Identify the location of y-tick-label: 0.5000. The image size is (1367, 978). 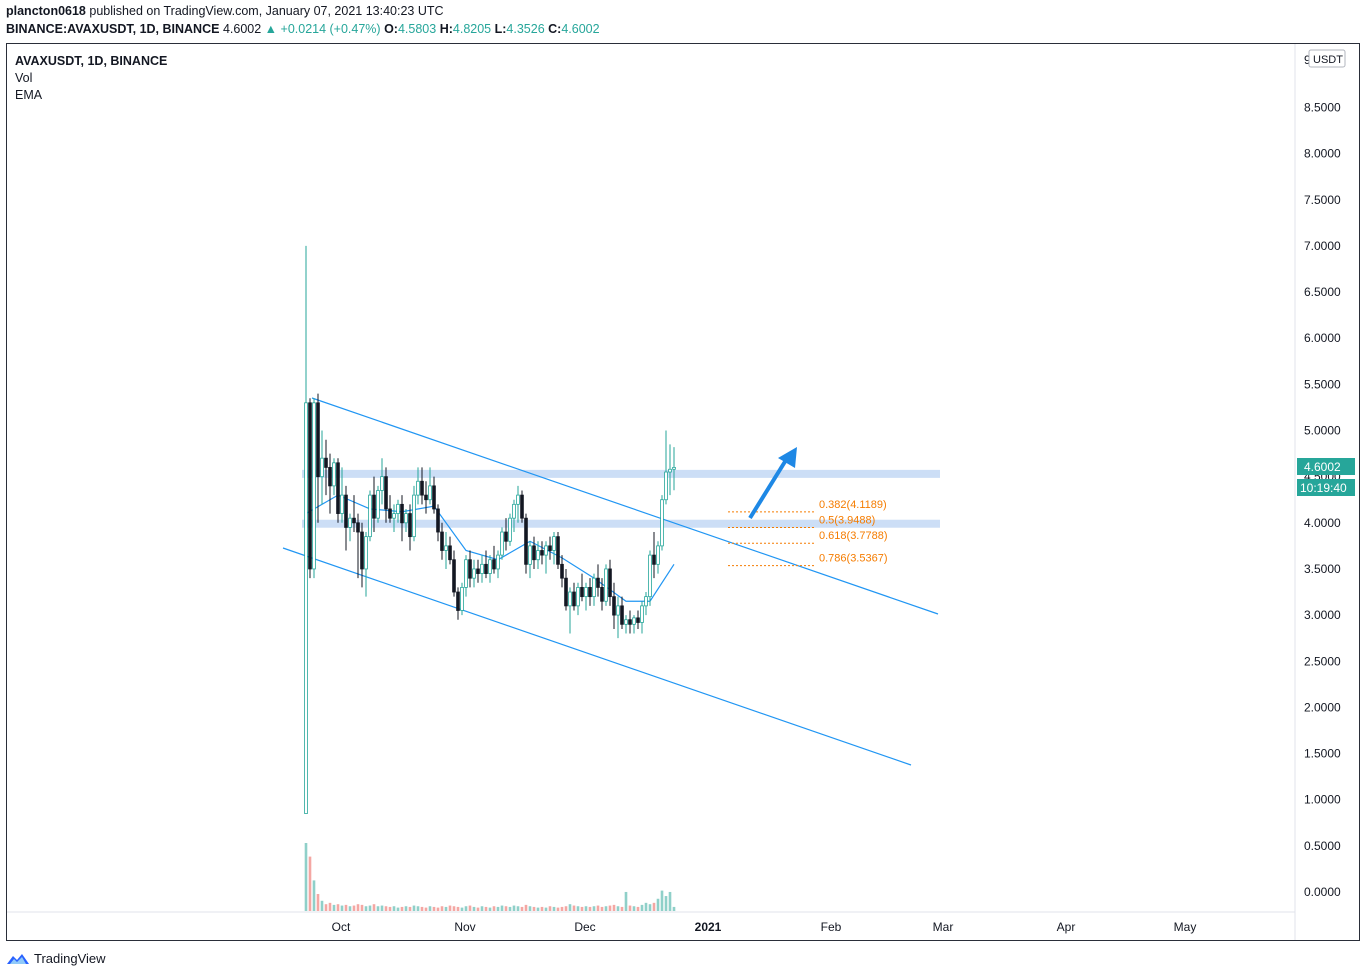
(1322, 846).